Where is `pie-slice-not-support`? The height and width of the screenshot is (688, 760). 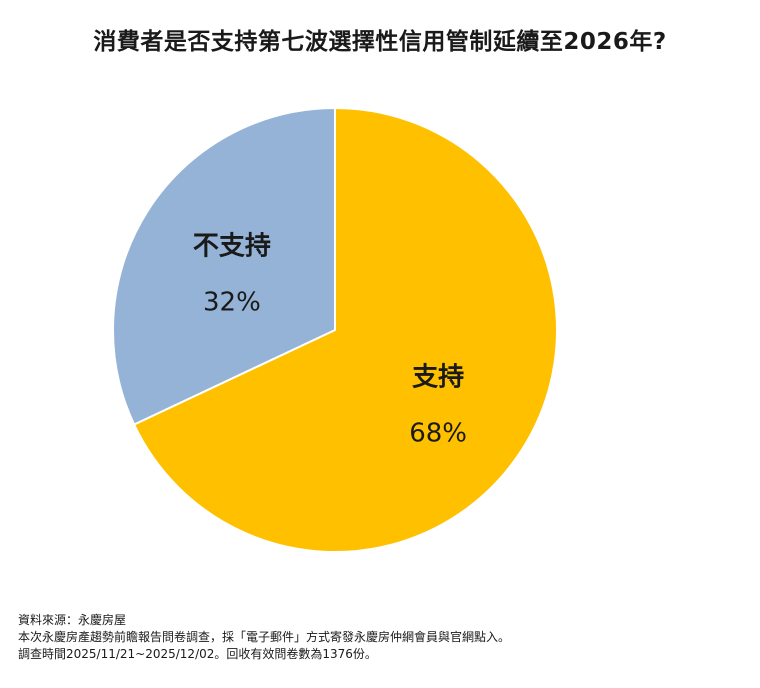
pie-slice-not-support is located at coordinates (224, 266).